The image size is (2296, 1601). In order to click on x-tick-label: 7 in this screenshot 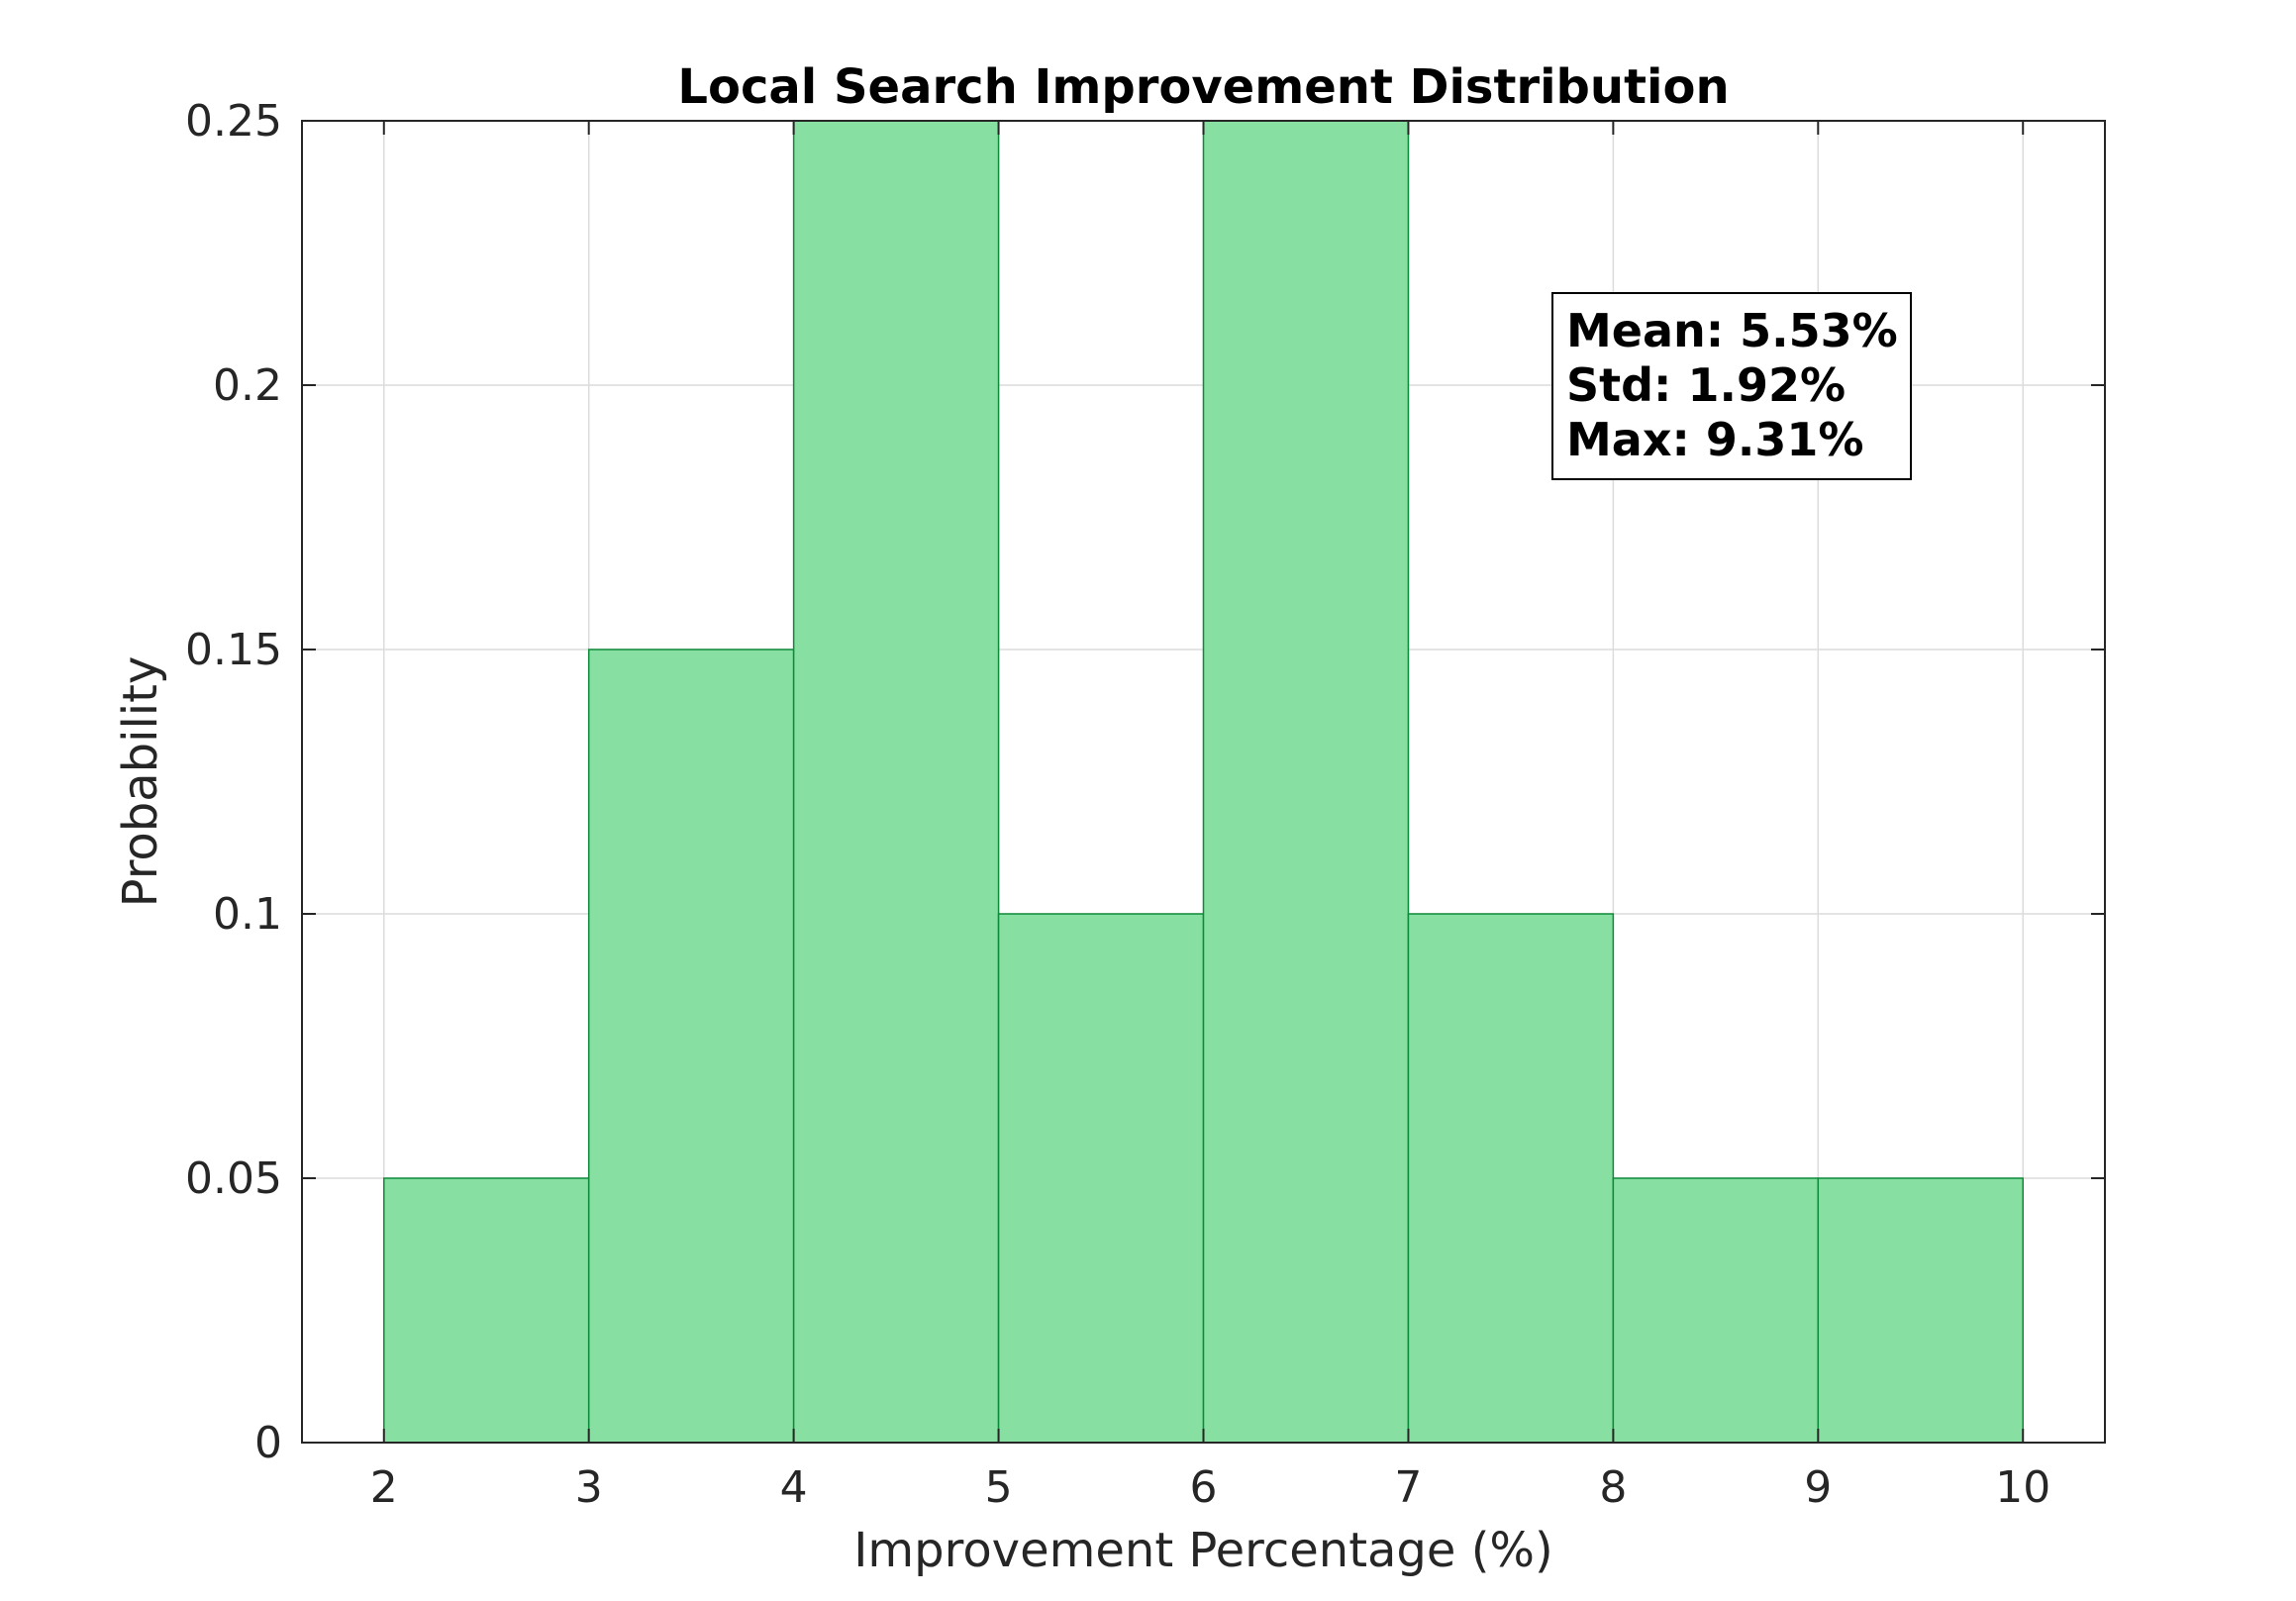, I will do `click(1408, 1488)`.